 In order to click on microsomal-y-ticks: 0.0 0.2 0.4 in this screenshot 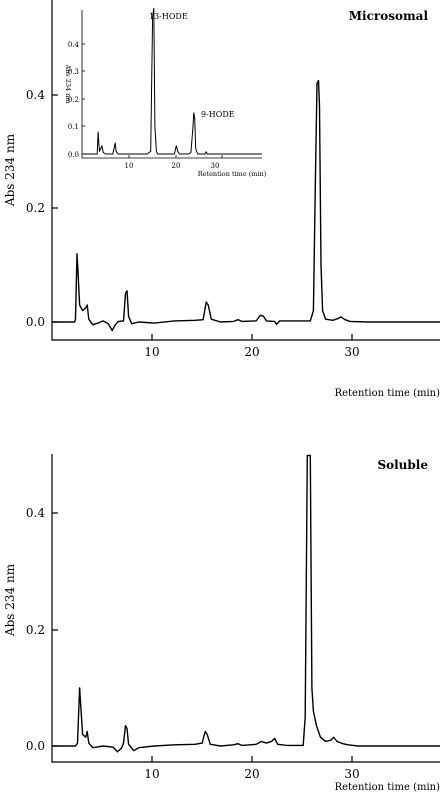, I will do `click(42, 208)`.